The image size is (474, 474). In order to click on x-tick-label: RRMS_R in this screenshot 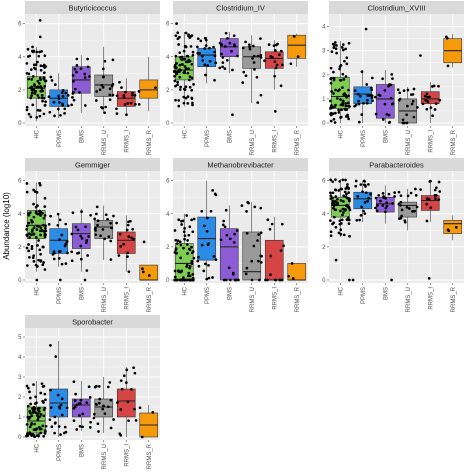, I will do `click(150, 456)`.